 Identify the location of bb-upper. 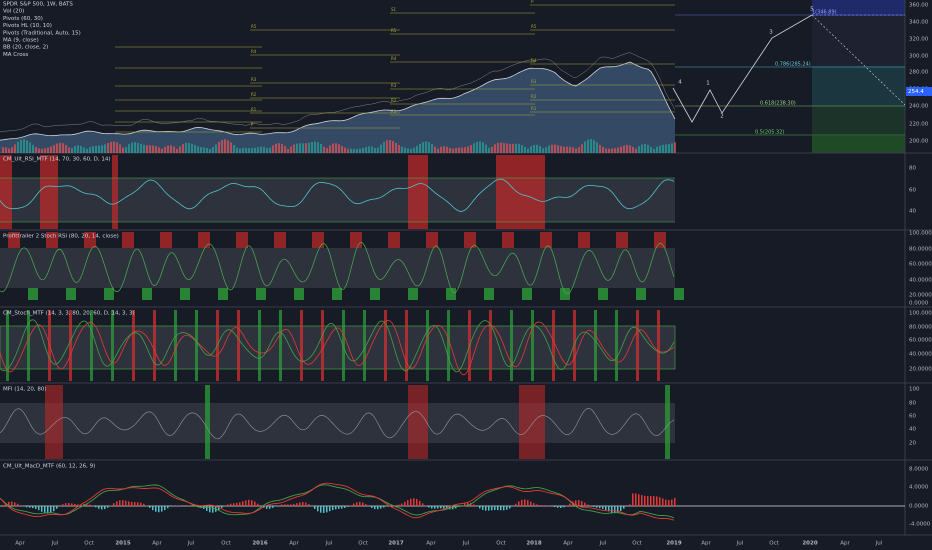
(338, 92).